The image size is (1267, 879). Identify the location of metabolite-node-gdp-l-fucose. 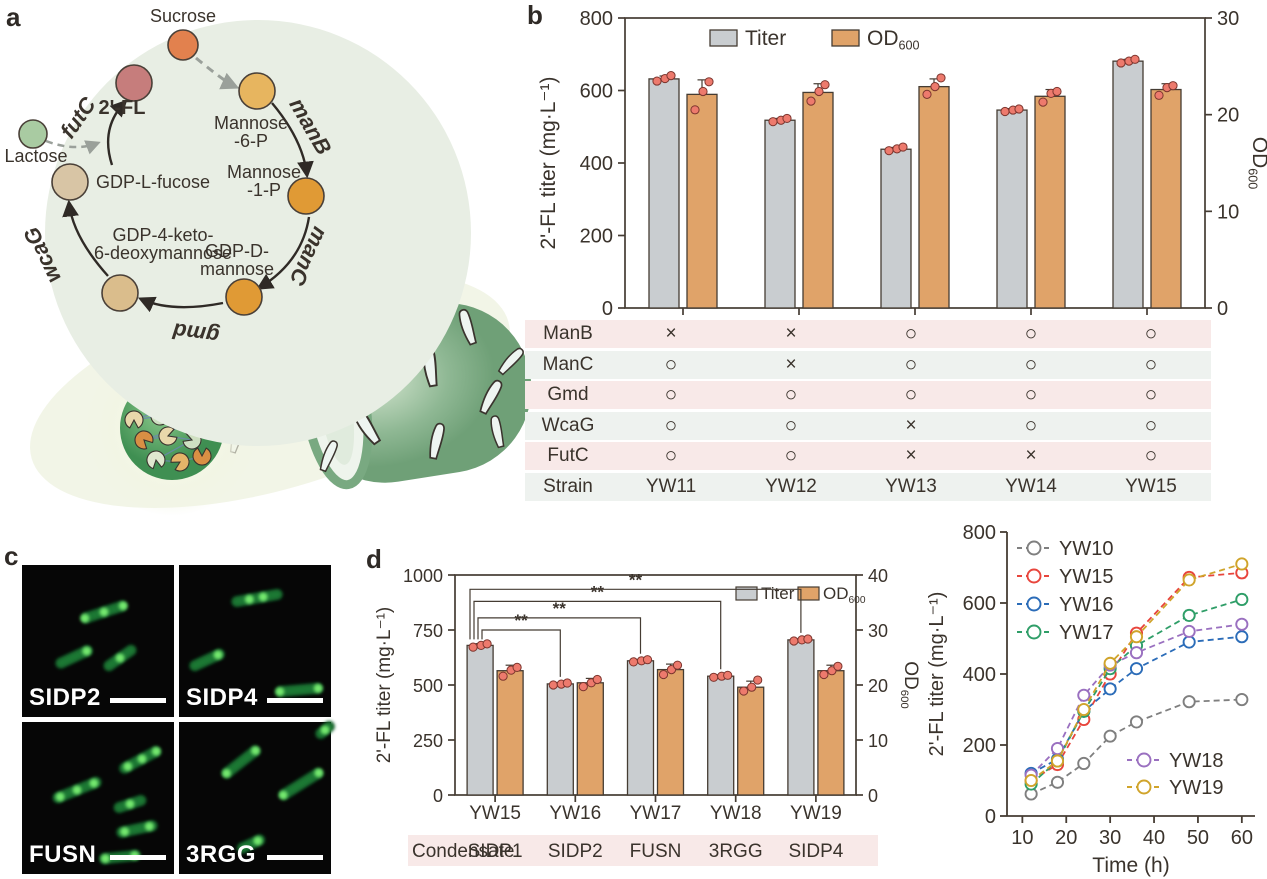
(70, 182).